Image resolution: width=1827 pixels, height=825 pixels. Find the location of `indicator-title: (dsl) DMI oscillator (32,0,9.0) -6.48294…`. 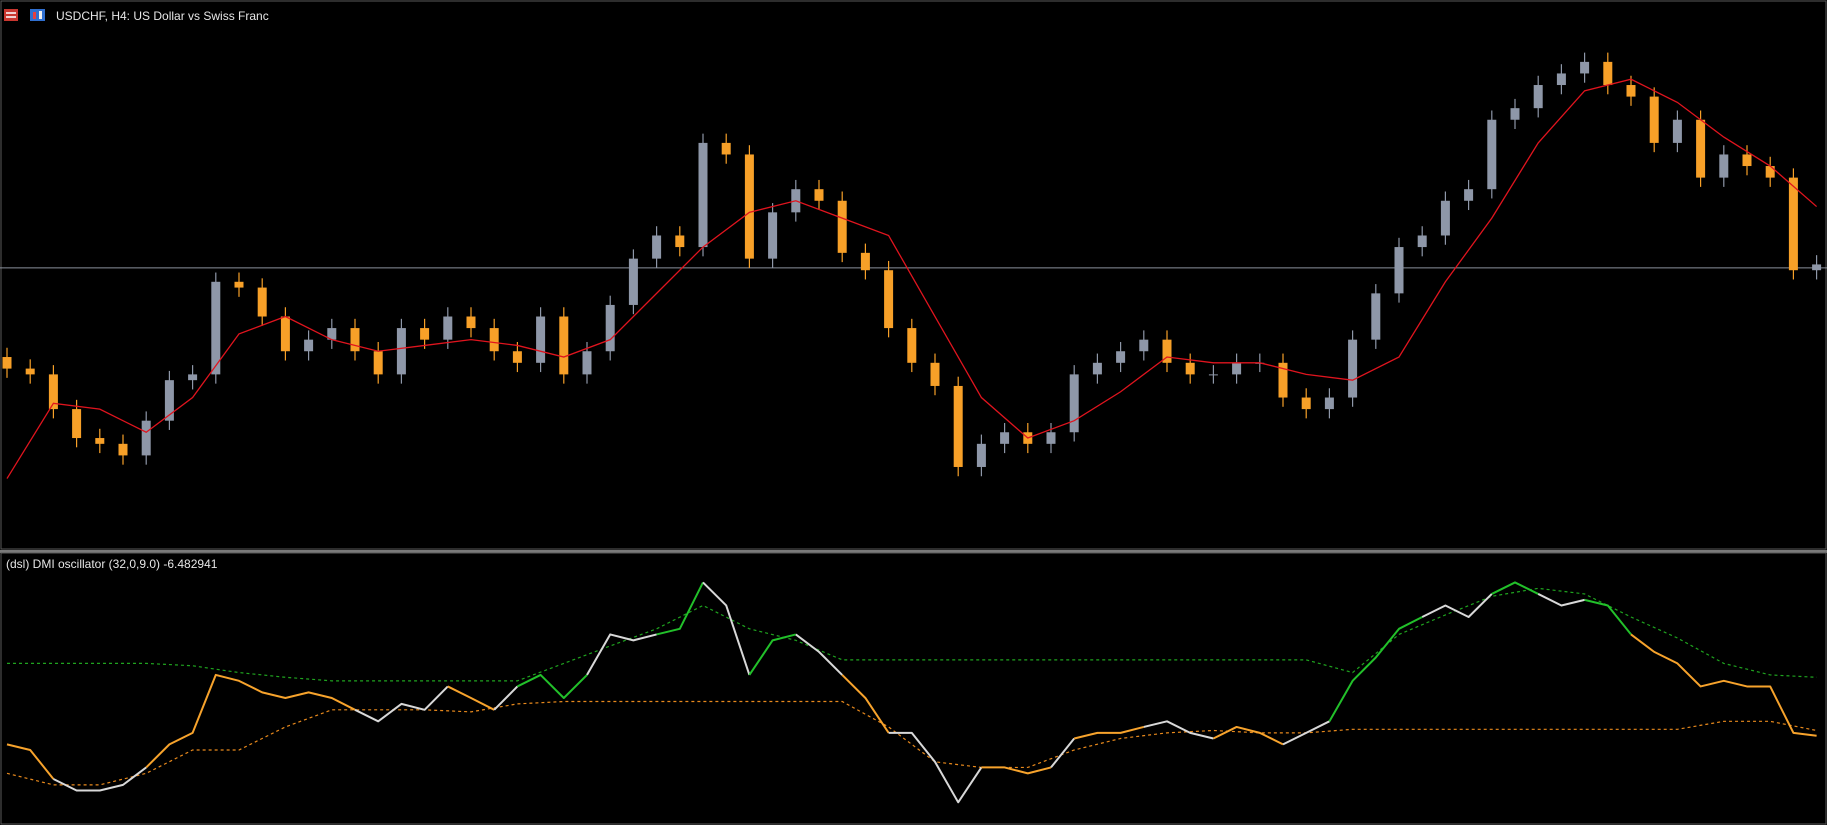

indicator-title: (dsl) DMI oscillator (32,0,9.0) -6.48294… is located at coordinates (112, 564).